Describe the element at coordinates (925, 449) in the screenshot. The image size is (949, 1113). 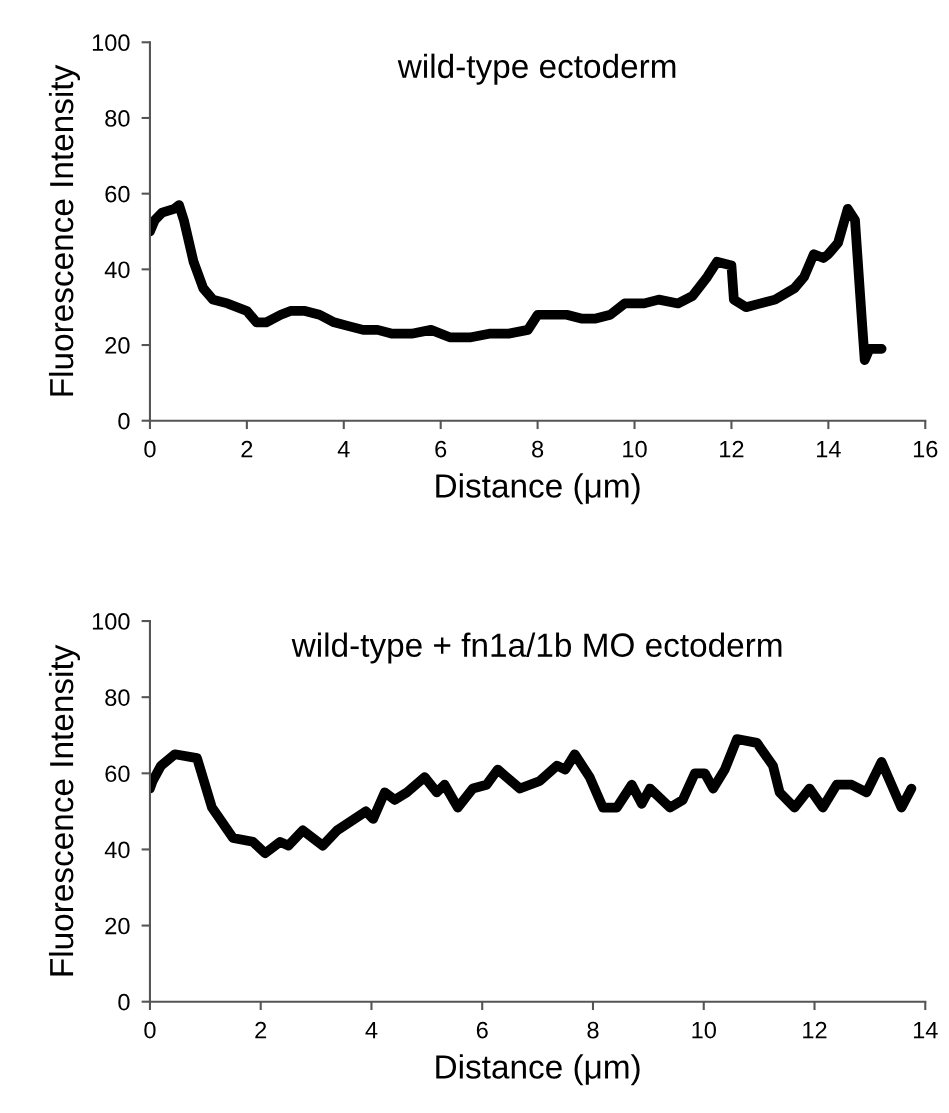
I see `x-tick-label: 16` at that location.